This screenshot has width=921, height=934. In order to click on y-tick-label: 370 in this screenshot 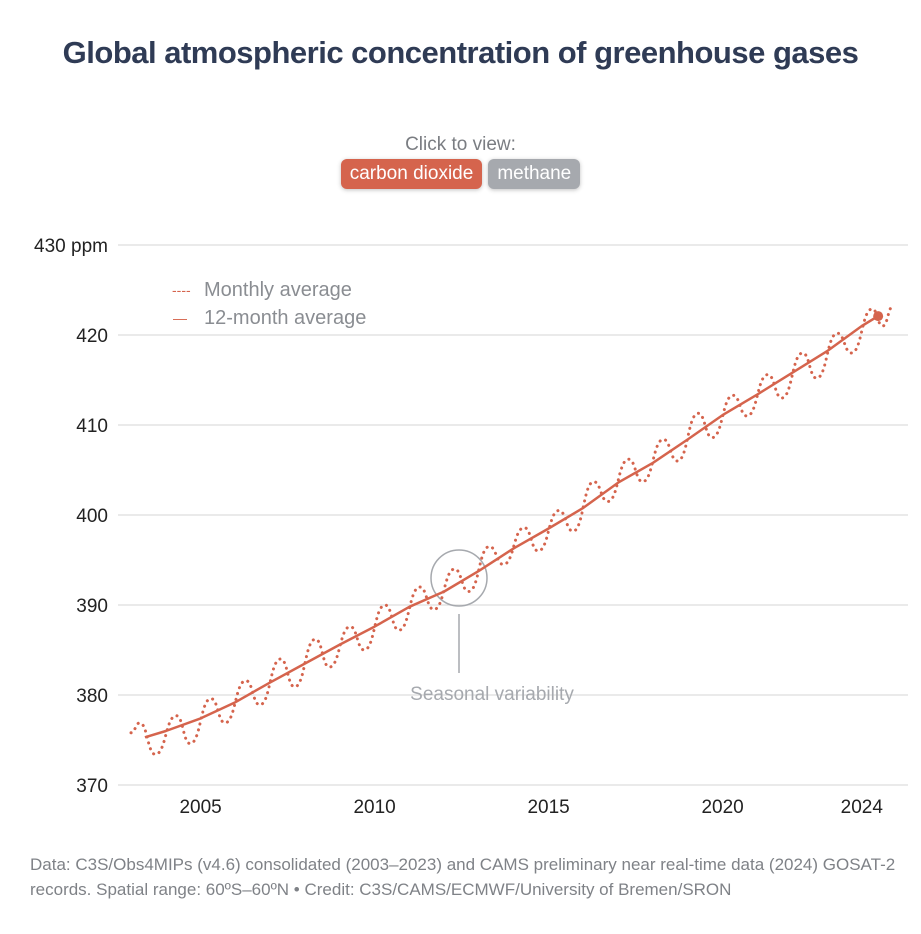, I will do `click(92, 786)`.